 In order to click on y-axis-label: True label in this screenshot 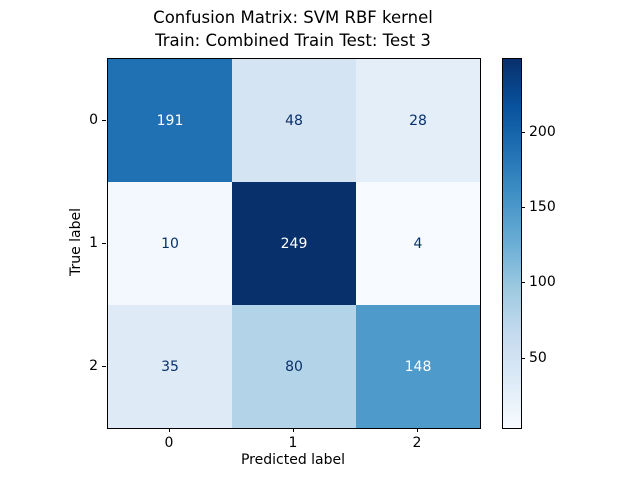, I will do `click(76, 242)`.